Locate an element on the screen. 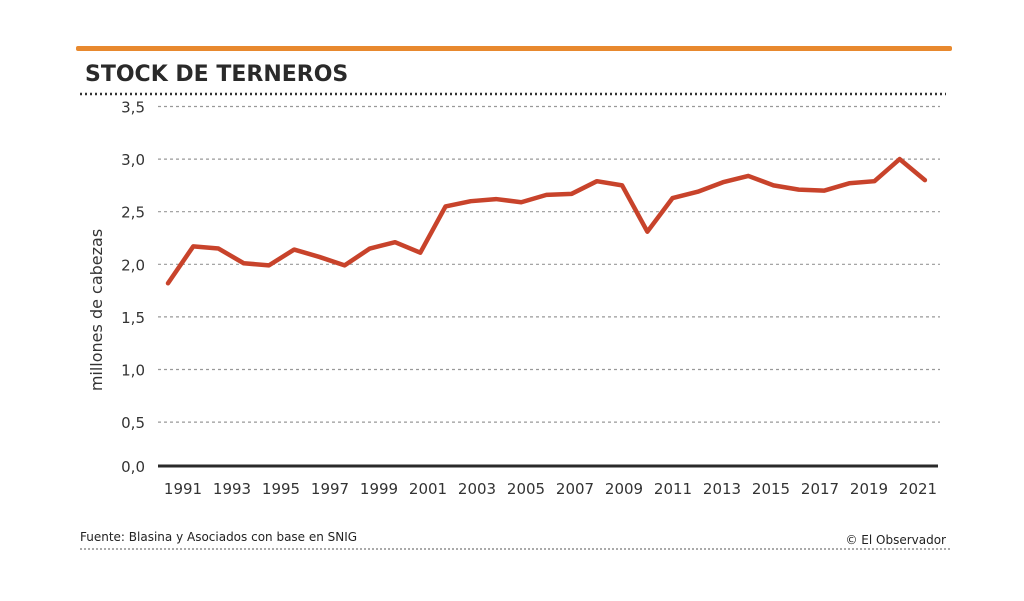 The image size is (1024, 601). x-tick-label: 2019 is located at coordinates (869, 489).